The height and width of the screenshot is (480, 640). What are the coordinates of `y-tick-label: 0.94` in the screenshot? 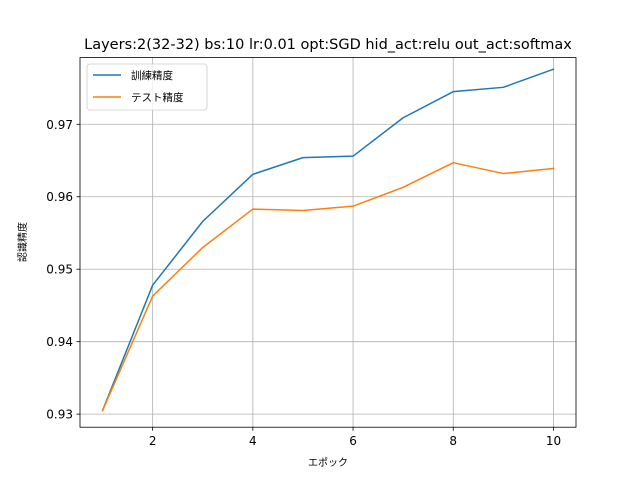 It's located at (59, 342).